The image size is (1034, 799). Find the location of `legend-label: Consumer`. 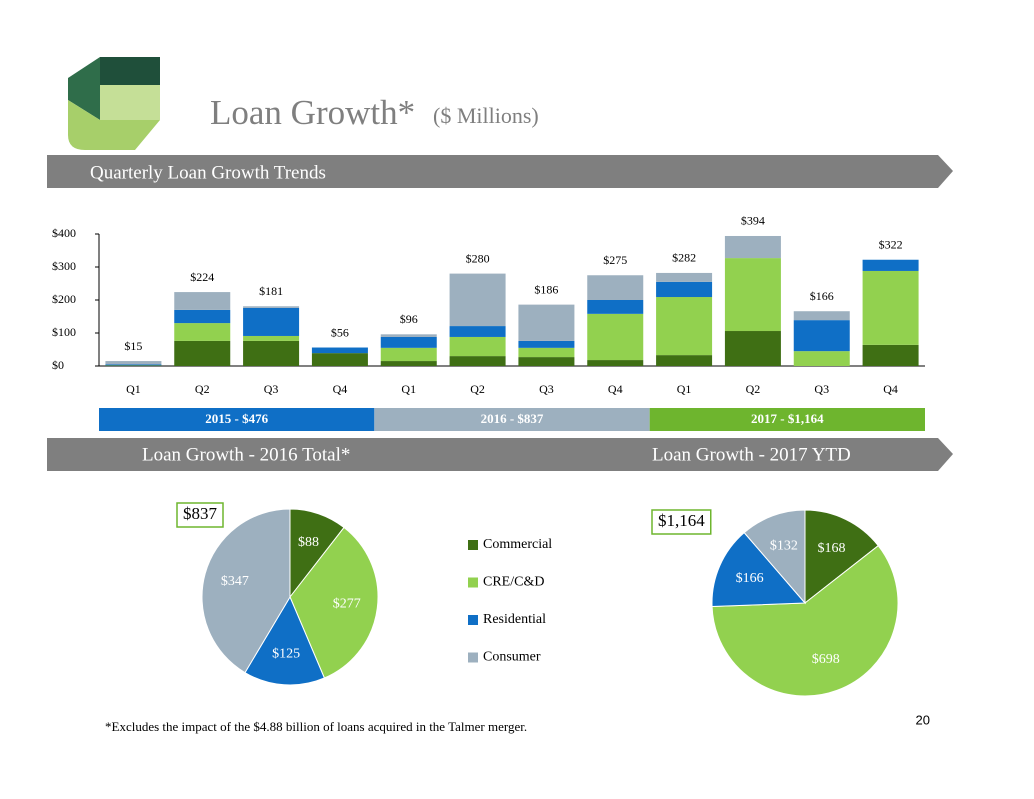

legend-label: Consumer is located at coordinates (512, 657).